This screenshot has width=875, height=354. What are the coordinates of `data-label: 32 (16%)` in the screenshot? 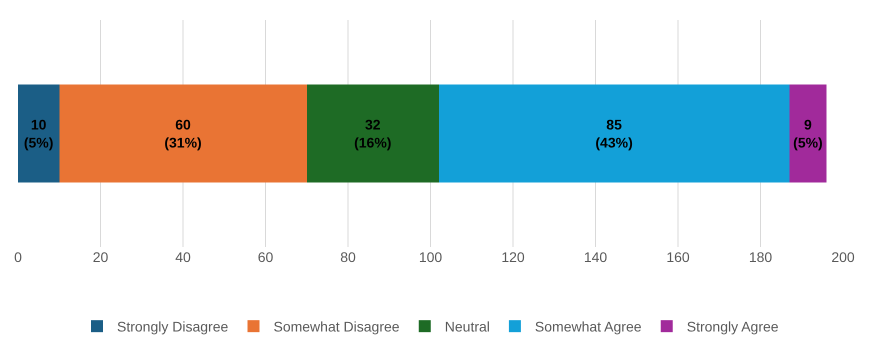 It's located at (373, 133).